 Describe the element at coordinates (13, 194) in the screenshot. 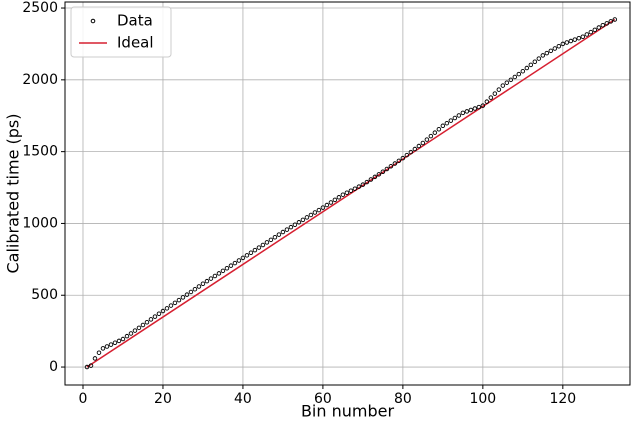

I see `y-axis-label: Calibrated time (ps)` at that location.